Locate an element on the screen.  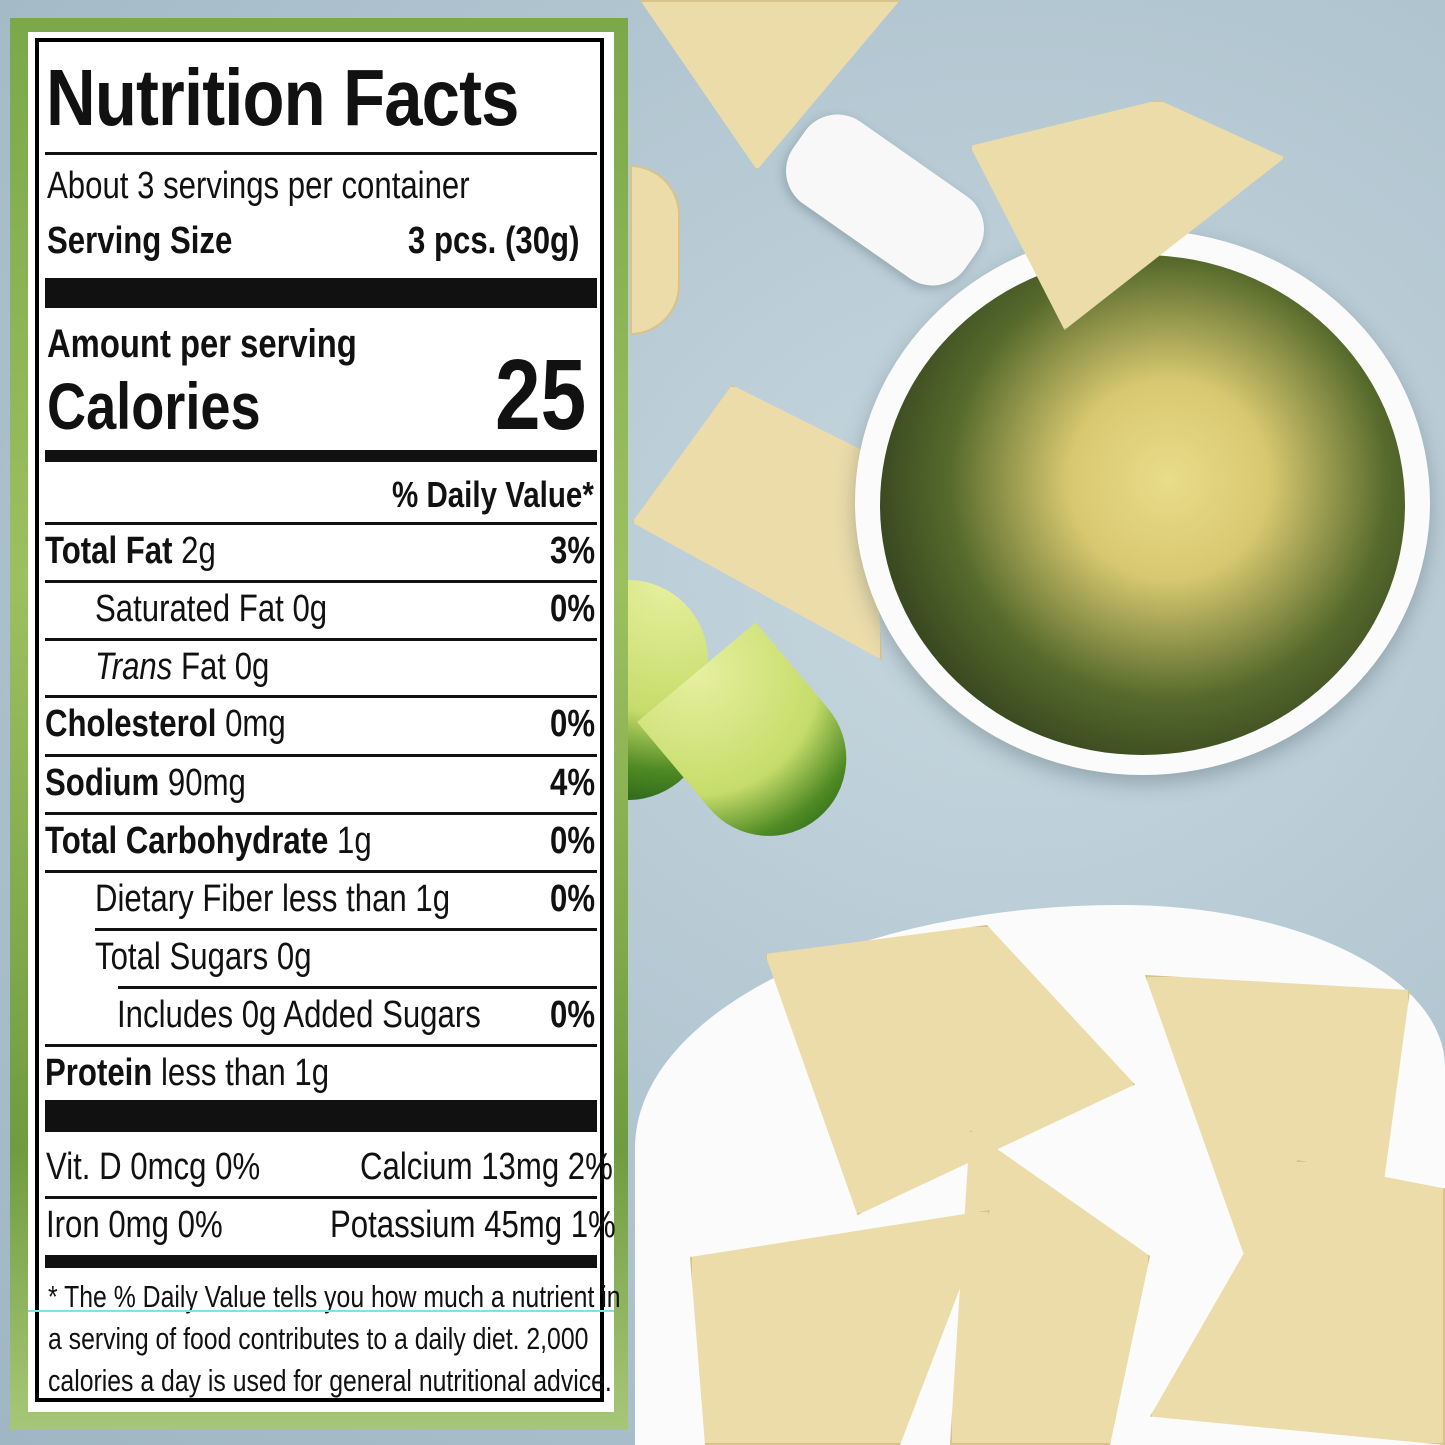
nutrient-name: Total Carbohydrate is located at coordinates (187, 841).